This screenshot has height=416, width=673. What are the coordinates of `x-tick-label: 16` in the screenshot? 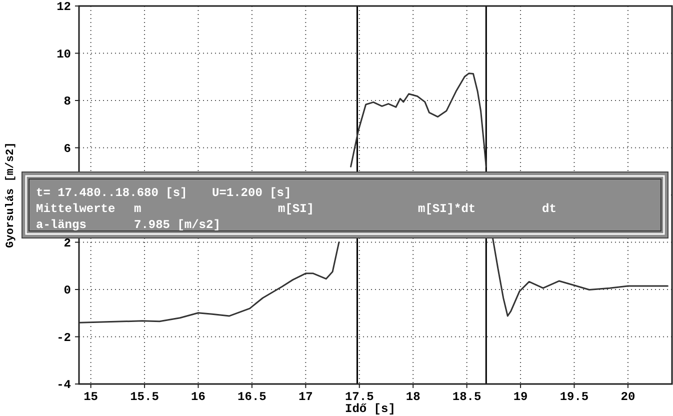 It's located at (198, 397).